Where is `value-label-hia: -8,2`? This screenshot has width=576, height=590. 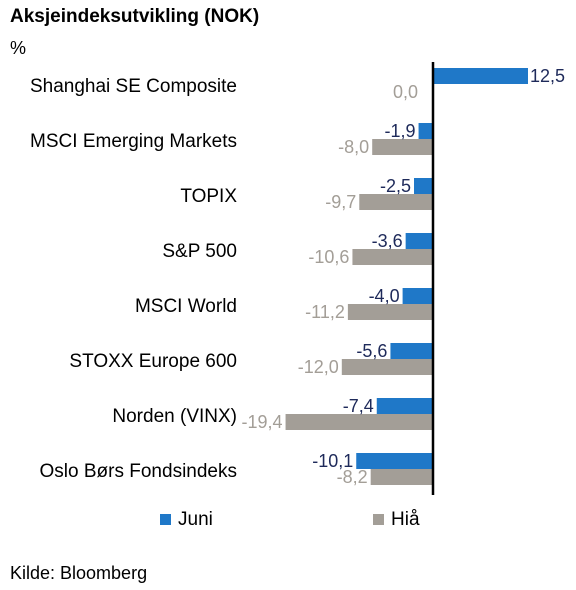
value-label-hia: -8,2 is located at coordinates (352, 477).